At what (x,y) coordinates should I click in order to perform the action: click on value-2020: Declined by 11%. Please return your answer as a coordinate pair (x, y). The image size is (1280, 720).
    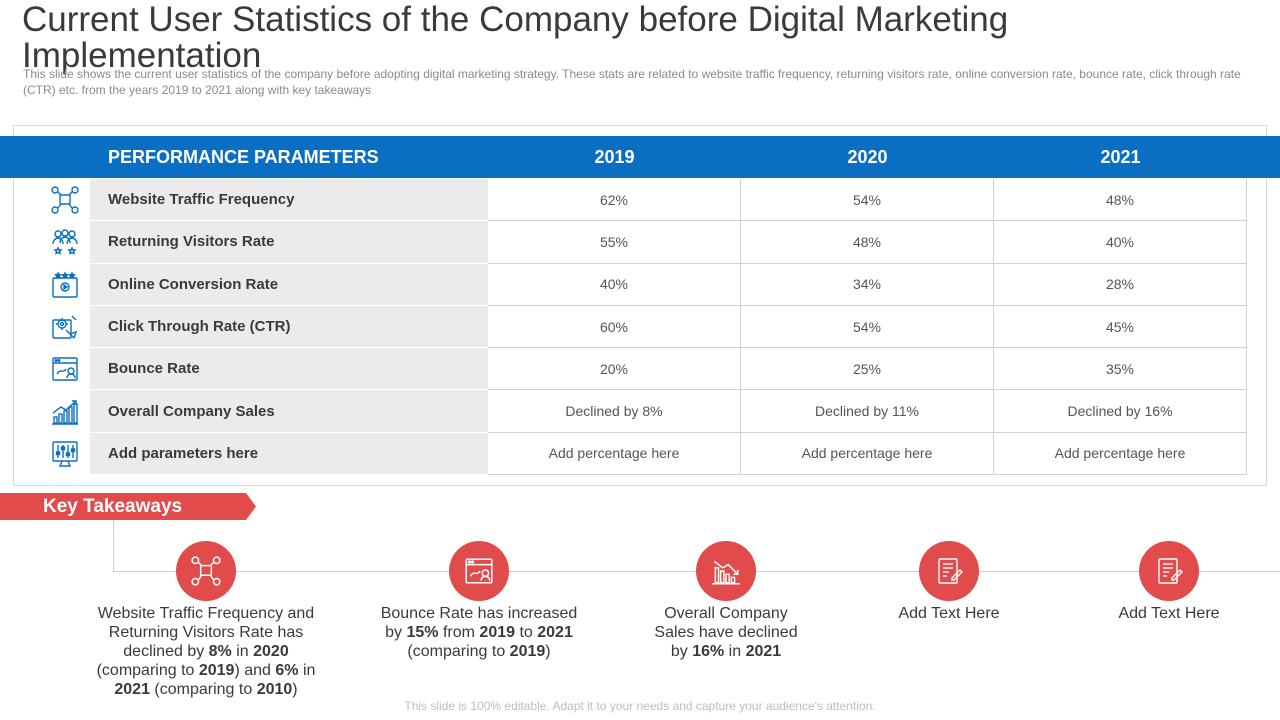
    Looking at the image, I should click on (867, 411).